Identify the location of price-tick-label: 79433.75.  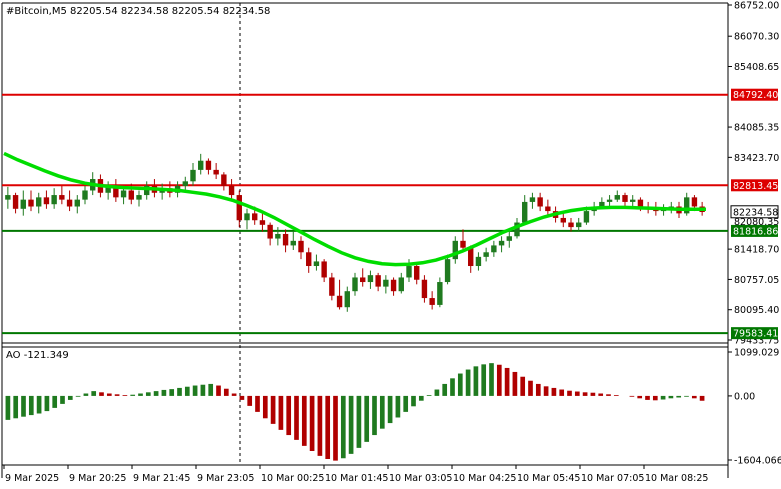
(756, 341).